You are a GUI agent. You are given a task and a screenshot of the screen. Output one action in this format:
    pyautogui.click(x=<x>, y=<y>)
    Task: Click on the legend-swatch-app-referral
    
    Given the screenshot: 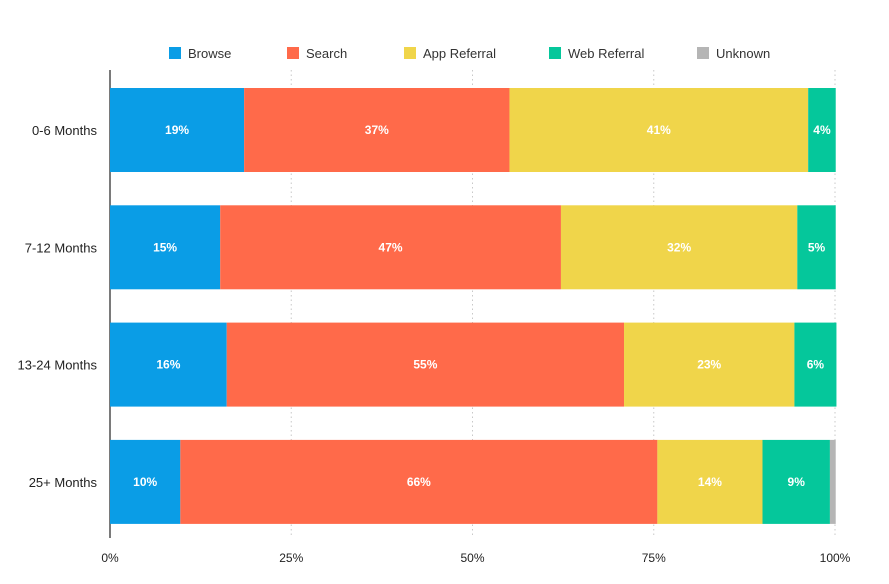 What is the action you would take?
    pyautogui.click(x=410, y=53)
    